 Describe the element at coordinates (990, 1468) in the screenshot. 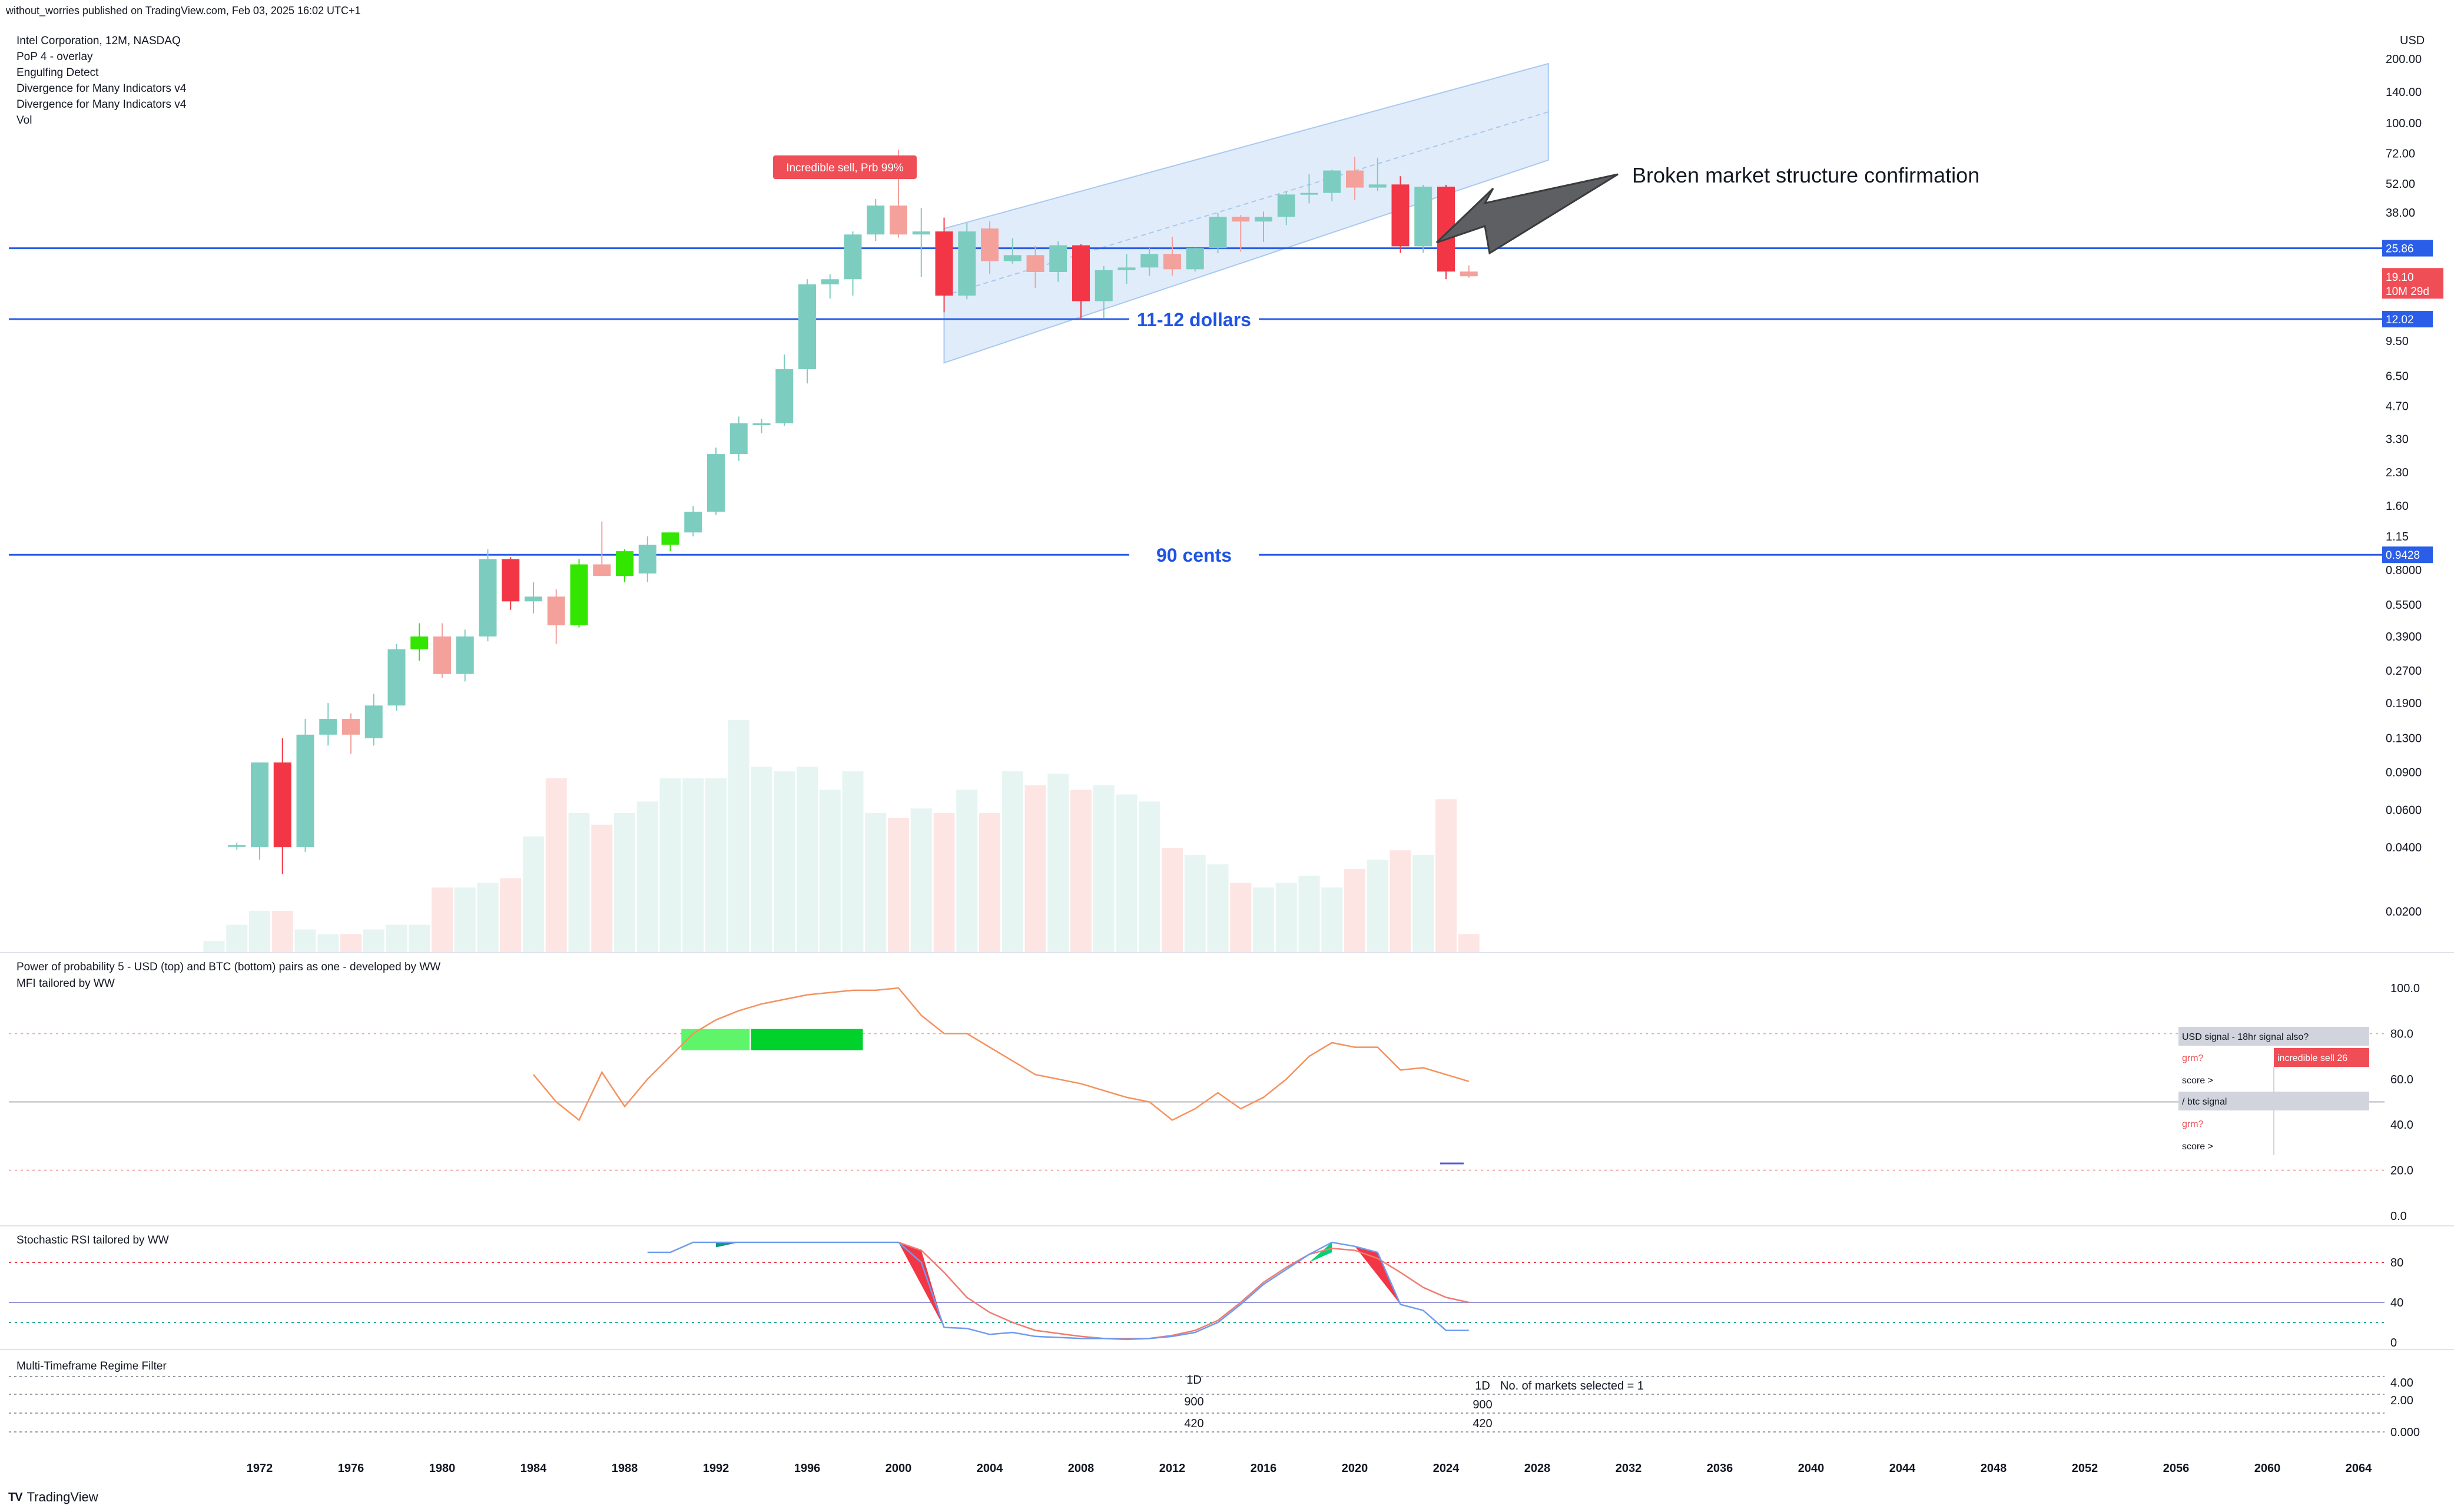

I see `time-tick: 2004` at that location.